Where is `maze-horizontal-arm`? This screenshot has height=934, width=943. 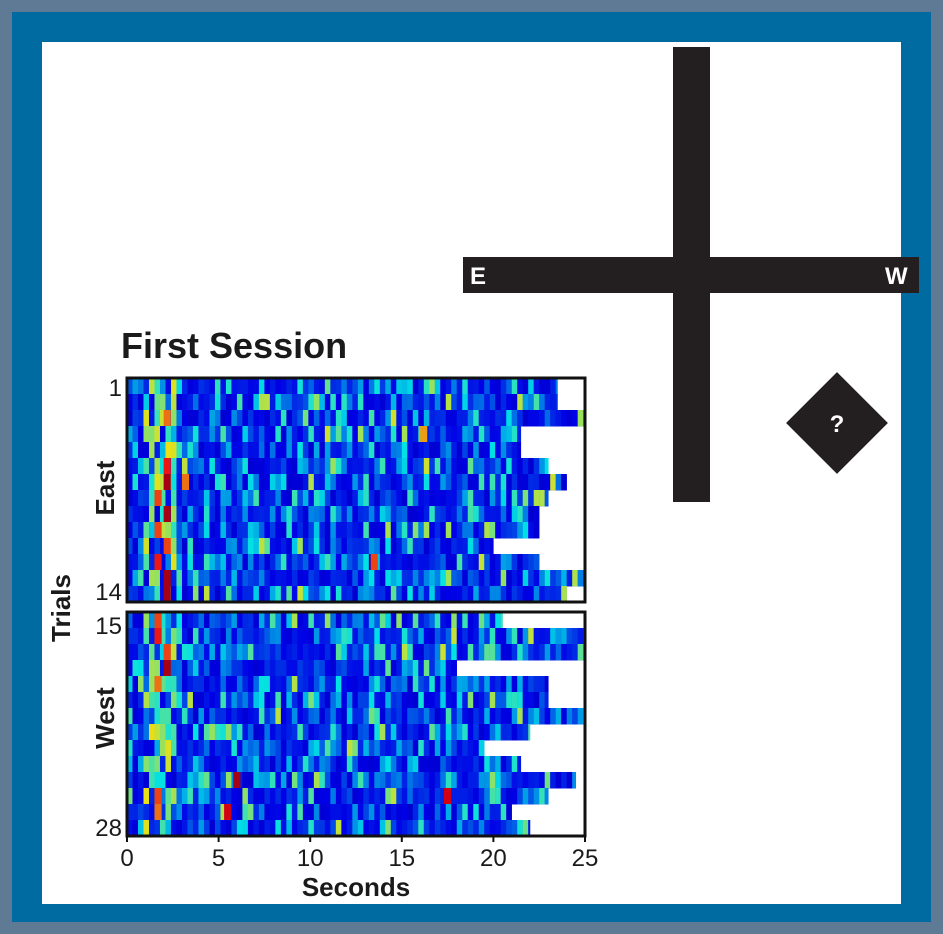
maze-horizontal-arm is located at coordinates (691, 275).